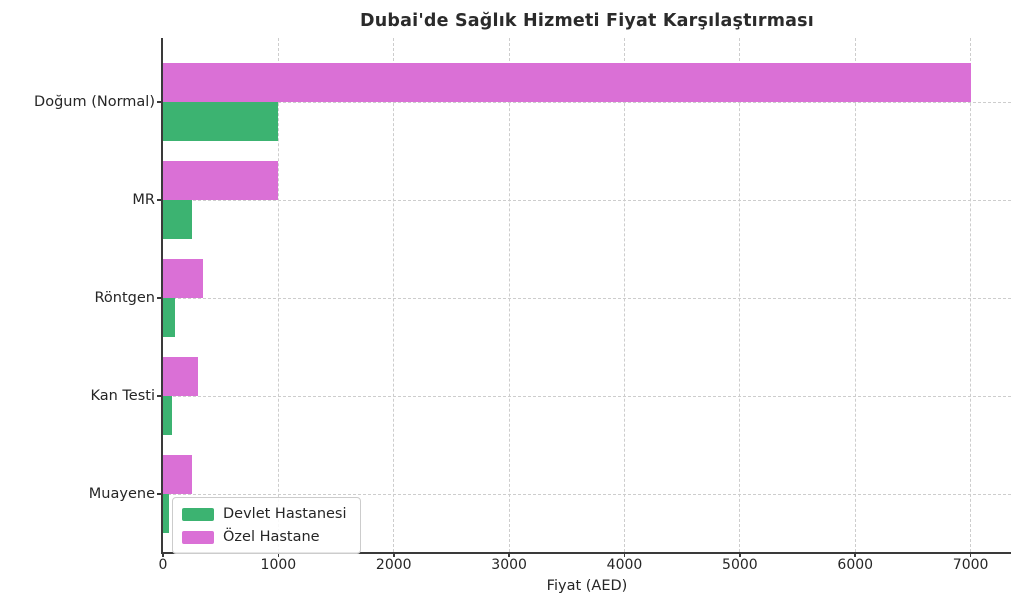  I want to click on x-tick-label: 3000, so click(509, 565).